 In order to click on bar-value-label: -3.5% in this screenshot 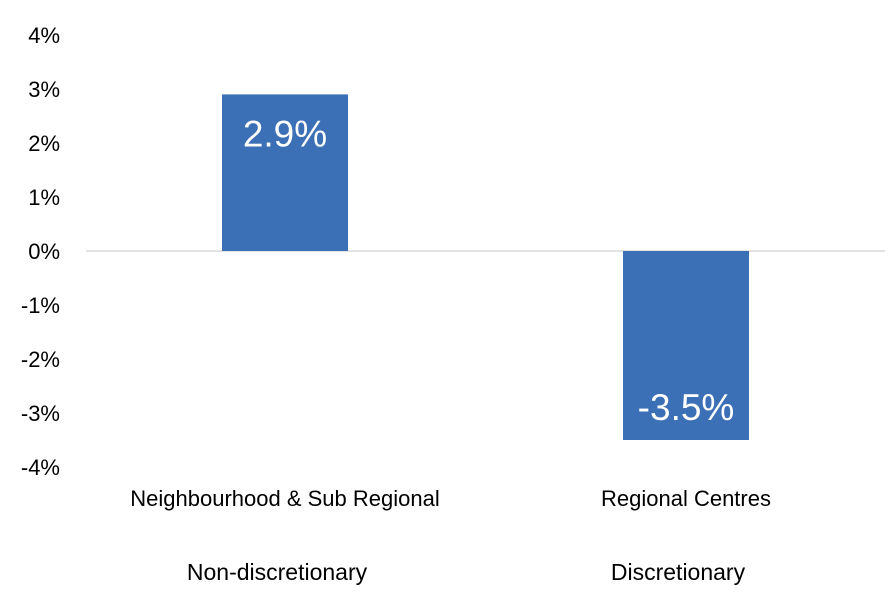, I will do `click(686, 407)`.